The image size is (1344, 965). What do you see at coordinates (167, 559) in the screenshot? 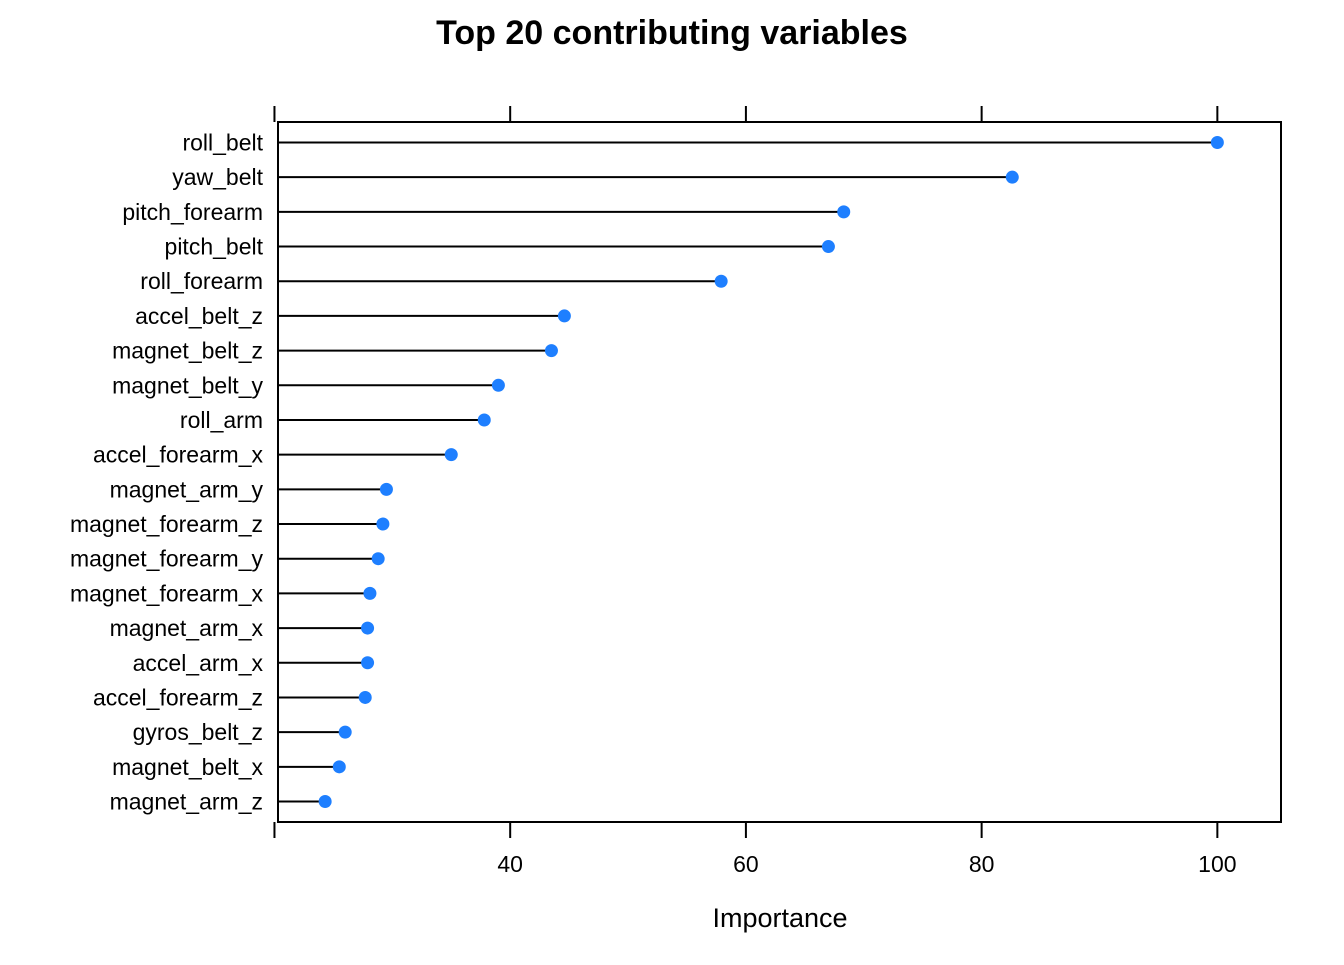
I see `category-label: magnet_forearm_y` at bounding box center [167, 559].